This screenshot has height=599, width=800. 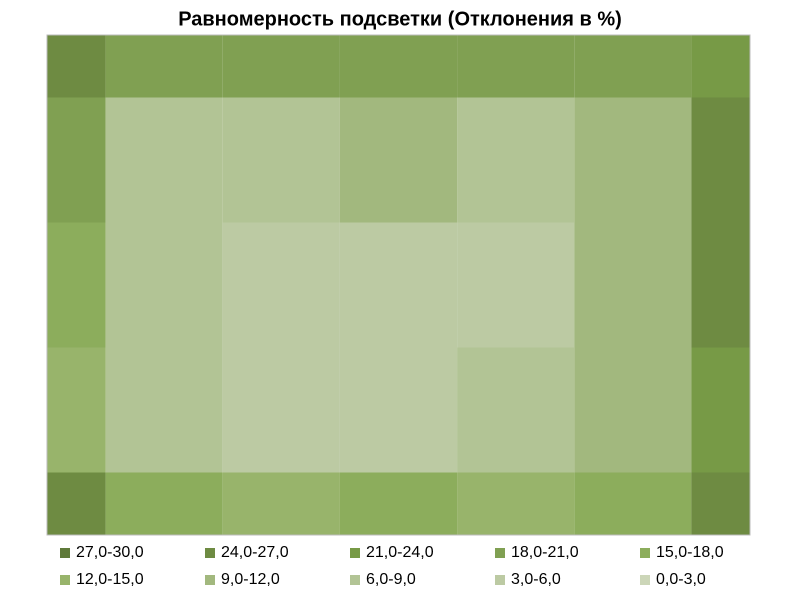 I want to click on legend-label: 6,0-9,0, so click(x=391, y=579).